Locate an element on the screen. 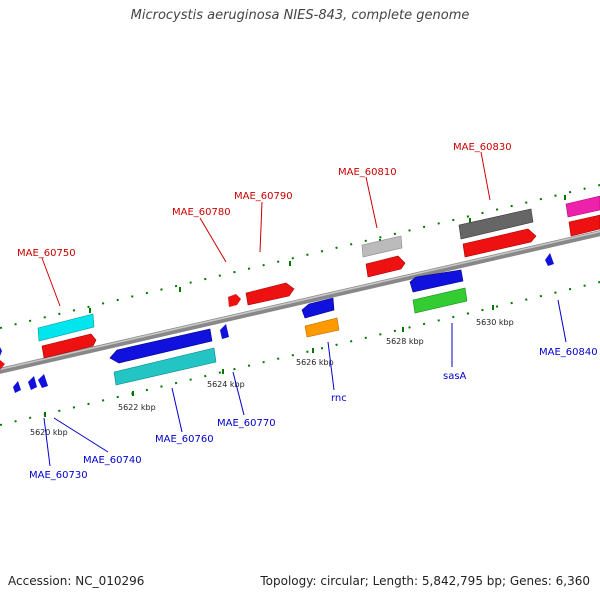 The height and width of the screenshot is (600, 600). gene-label: MAE_60830 is located at coordinates (482, 147).